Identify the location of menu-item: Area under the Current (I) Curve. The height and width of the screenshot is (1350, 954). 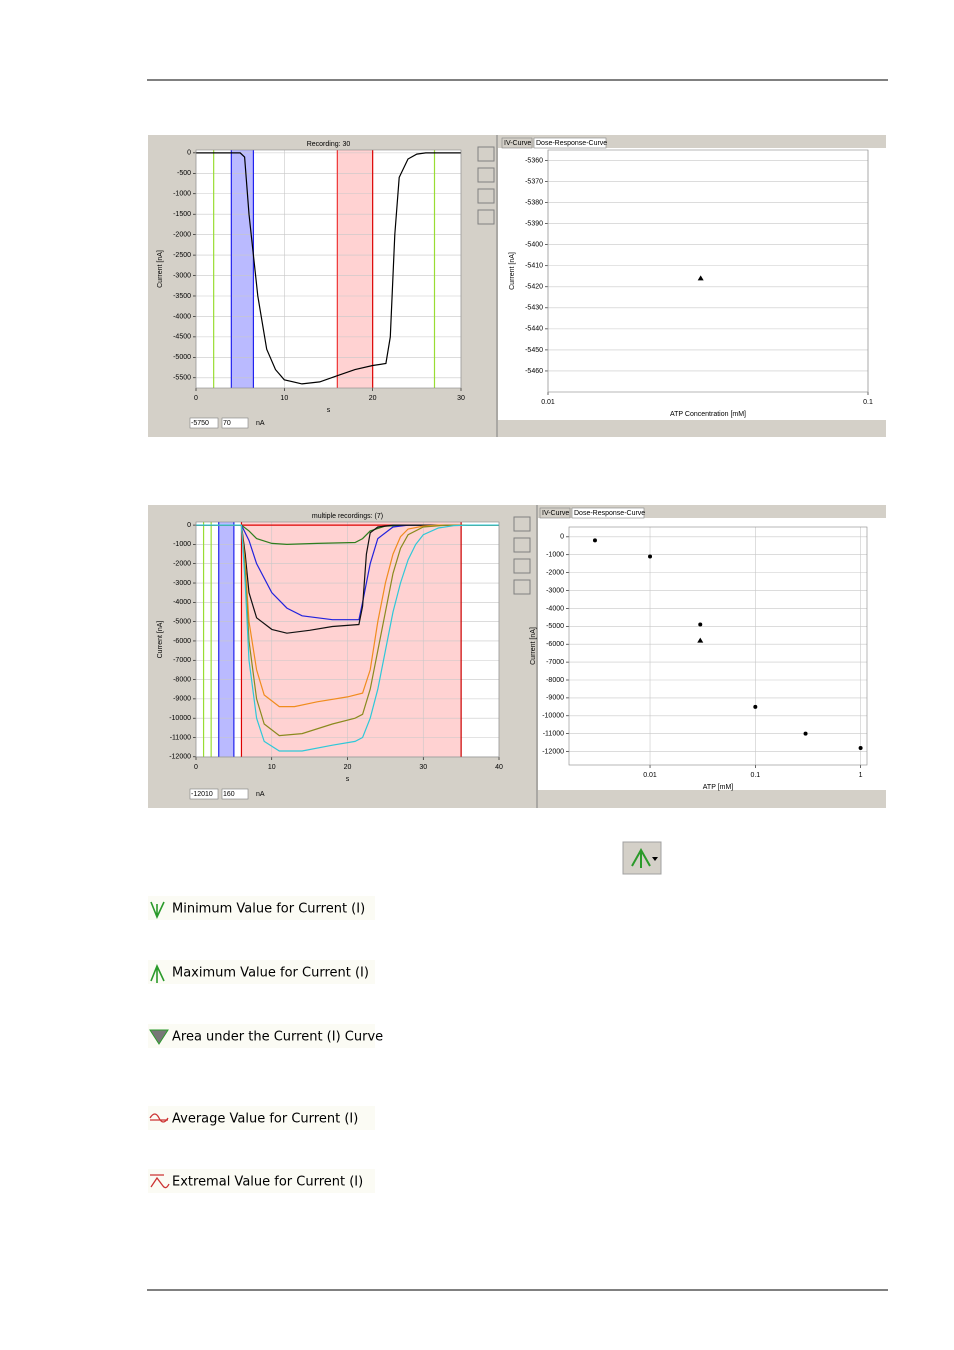
(277, 1037).